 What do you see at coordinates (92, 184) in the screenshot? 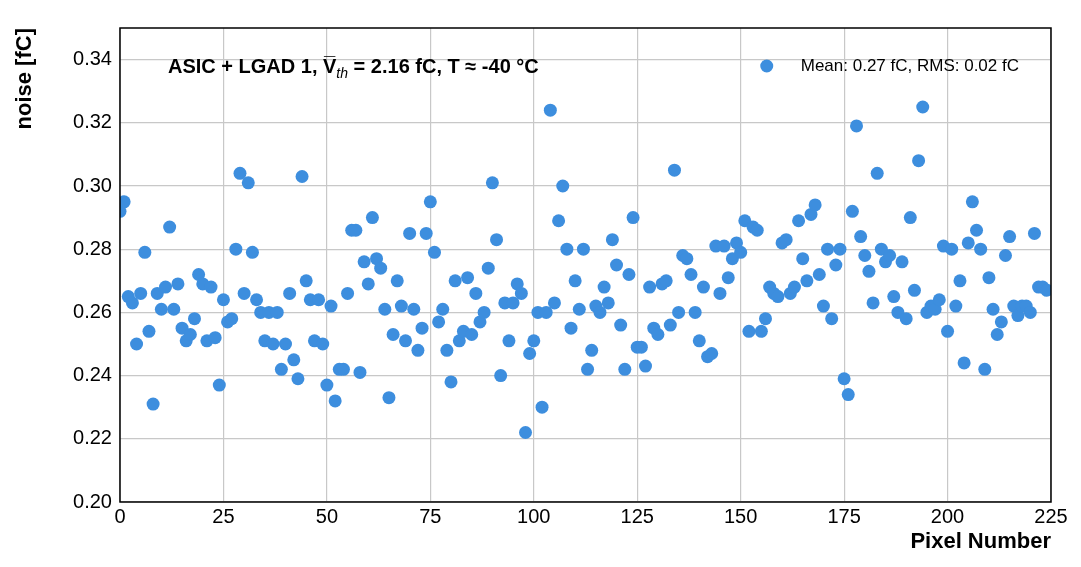
I see `y-tick-label: 0.30` at bounding box center [92, 184].